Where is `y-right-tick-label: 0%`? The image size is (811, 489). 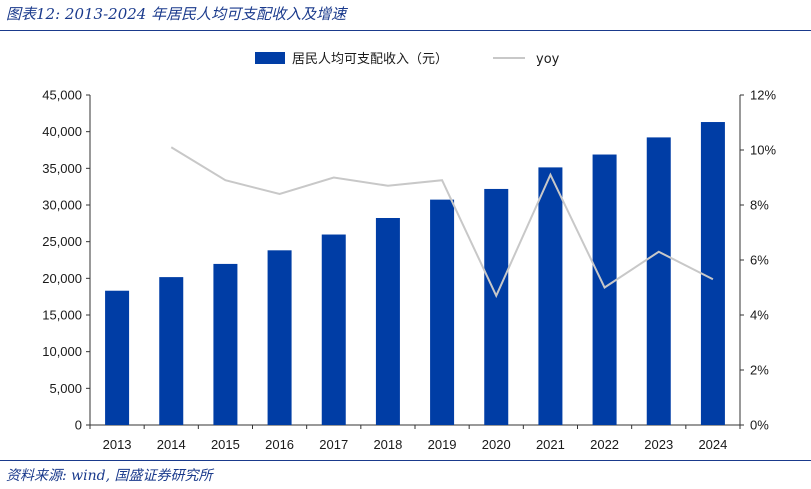
y-right-tick-label: 0% is located at coordinates (759, 425).